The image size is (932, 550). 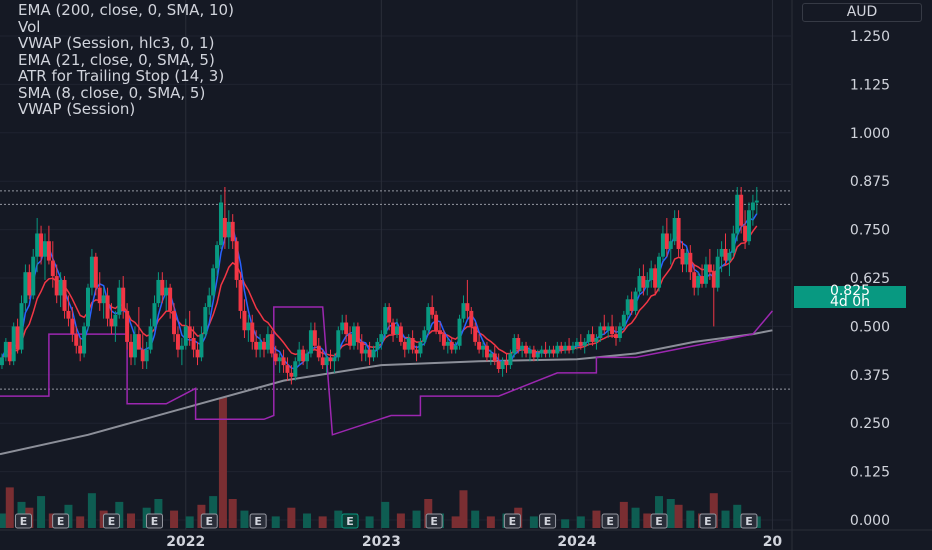 What do you see at coordinates (185, 542) in the screenshot?
I see `x-tick-label: 2022` at bounding box center [185, 542].